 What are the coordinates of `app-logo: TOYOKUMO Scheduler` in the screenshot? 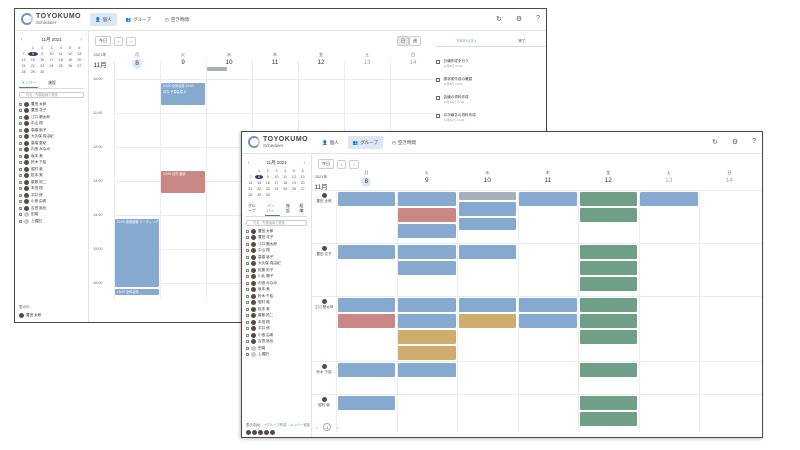 It's located at (278, 142).